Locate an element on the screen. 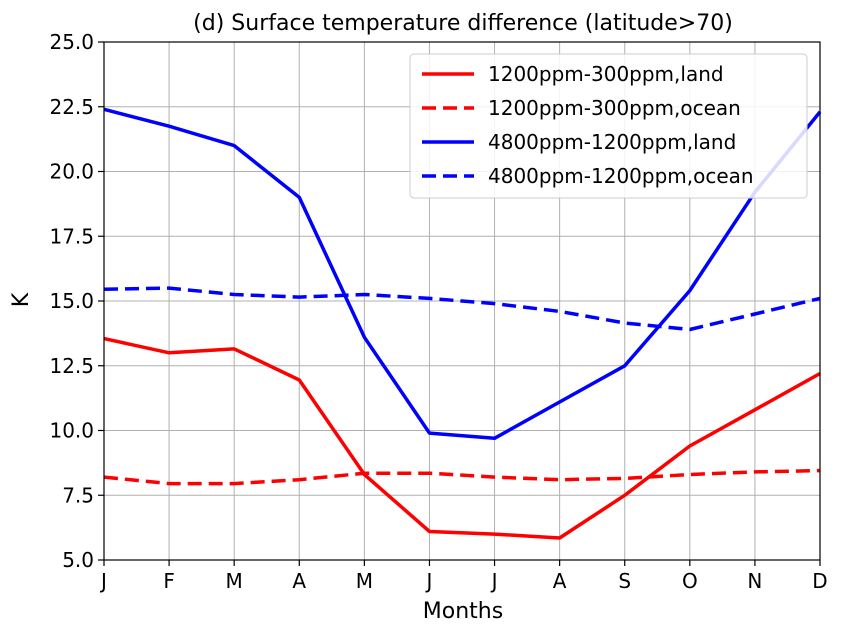 This screenshot has height=628, width=852. y-axis-ticks: 5.0 7.5 10.0 12.5 15.0 17.5 20.0 22.5 25.0 is located at coordinates (76, 301).